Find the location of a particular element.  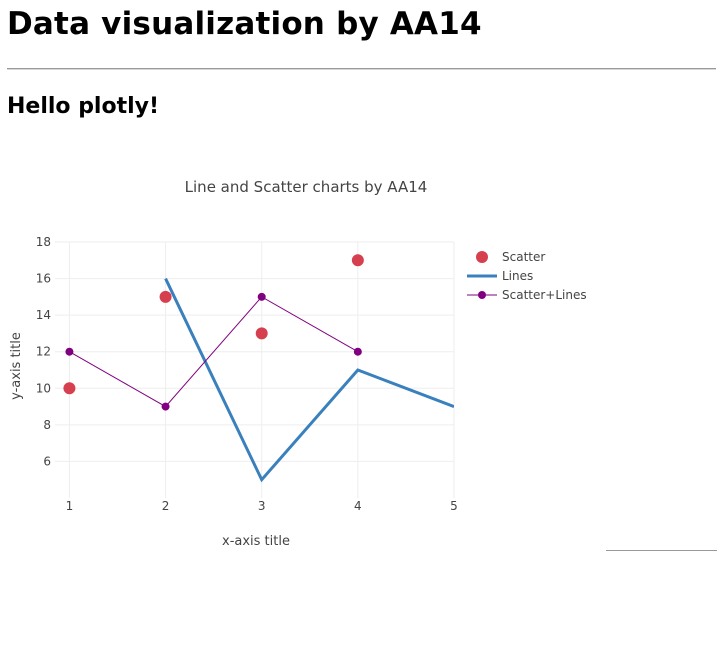

x-tick-label: 2 is located at coordinates (166, 506).